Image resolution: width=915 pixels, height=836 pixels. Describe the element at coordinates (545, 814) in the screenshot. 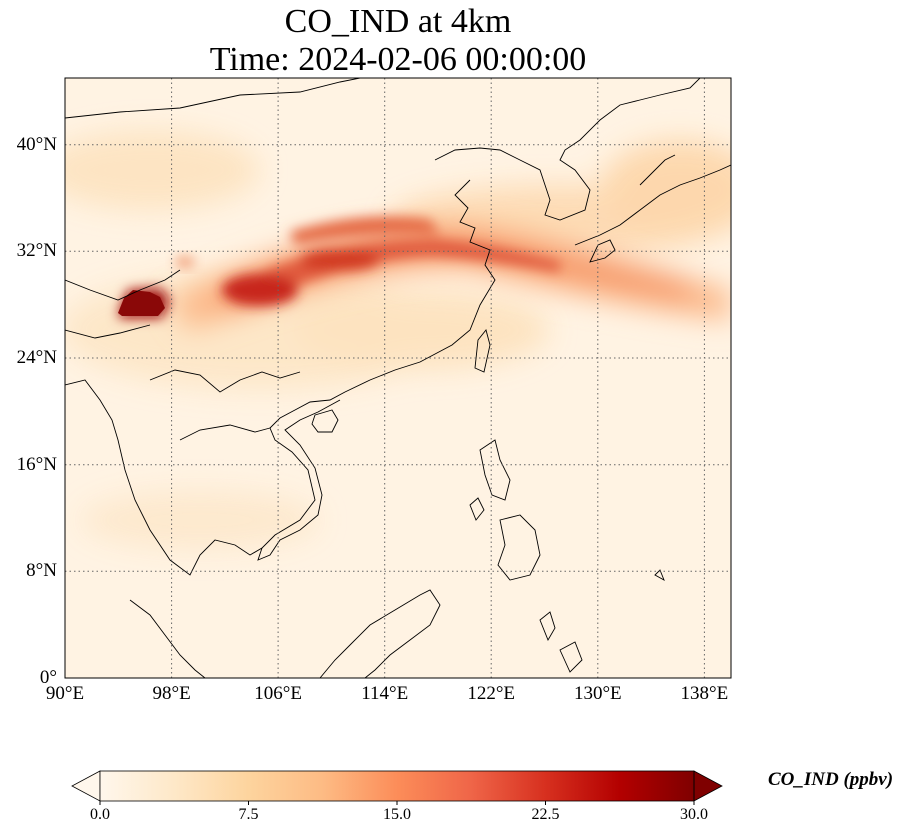

I see `colorbar-tick-label: 22.5` at that location.